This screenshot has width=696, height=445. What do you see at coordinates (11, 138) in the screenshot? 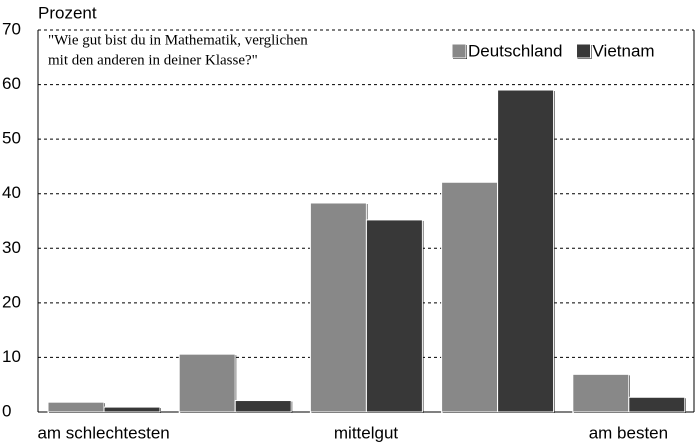
I see `y-tick-label: 50` at bounding box center [11, 138].